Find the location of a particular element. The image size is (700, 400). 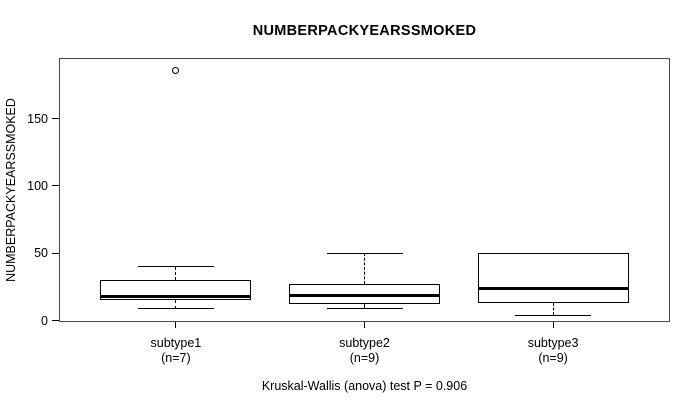

stats-caption: Kruskal-Wallis (anova) test P = 0.906 is located at coordinates (364, 386).